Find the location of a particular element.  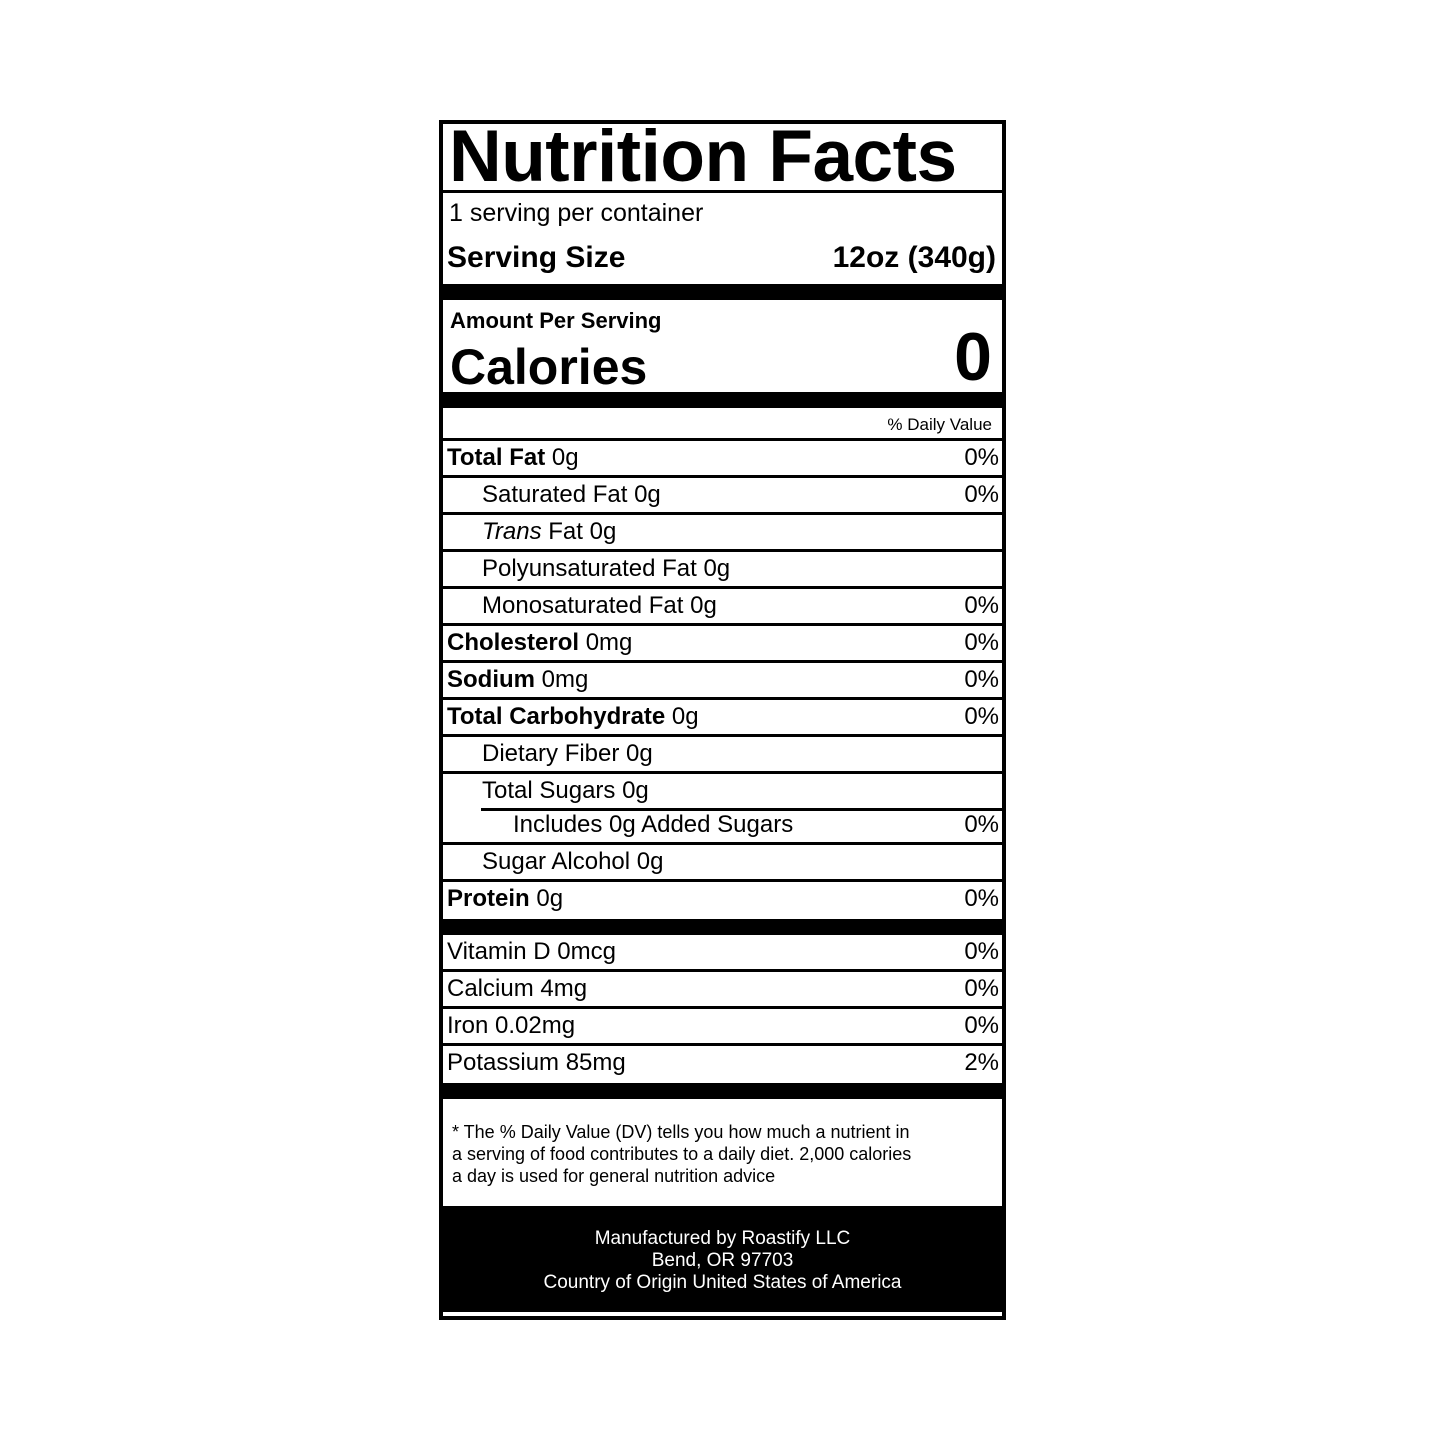

nutrient-name: Fat 0g is located at coordinates (582, 531).